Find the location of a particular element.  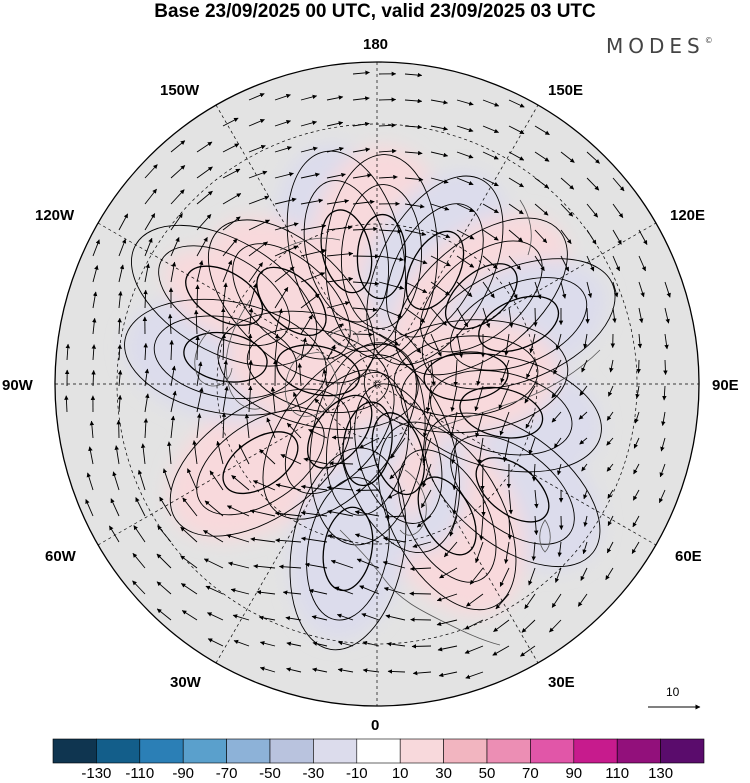

colorbar-label: 90 is located at coordinates (574, 773).